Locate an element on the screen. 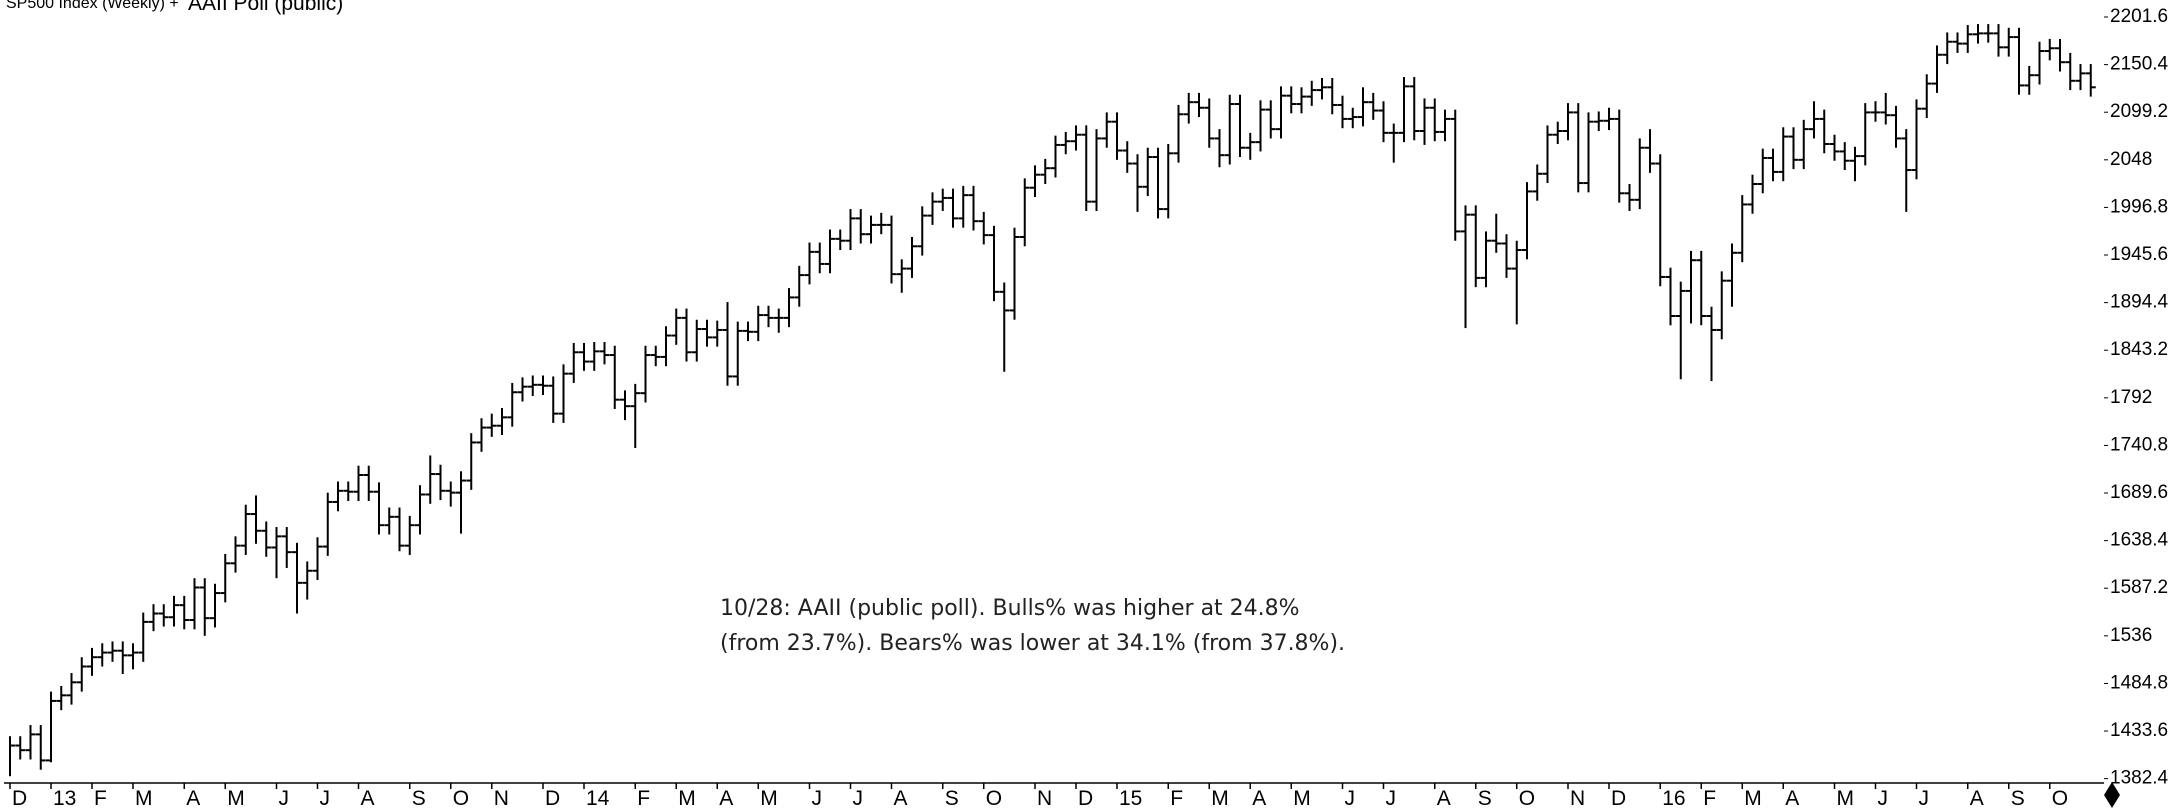  y-tick-label: 1792 is located at coordinates (2131, 397).